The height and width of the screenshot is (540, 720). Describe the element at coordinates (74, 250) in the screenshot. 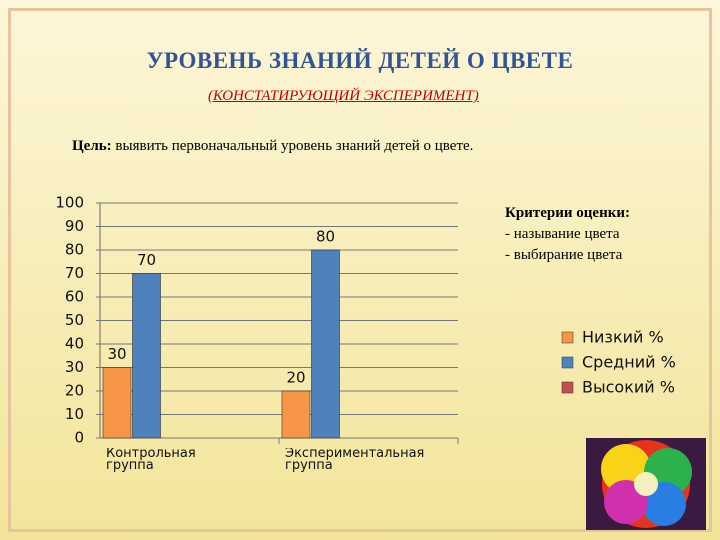

I see `y-tick-label: 80` at that location.